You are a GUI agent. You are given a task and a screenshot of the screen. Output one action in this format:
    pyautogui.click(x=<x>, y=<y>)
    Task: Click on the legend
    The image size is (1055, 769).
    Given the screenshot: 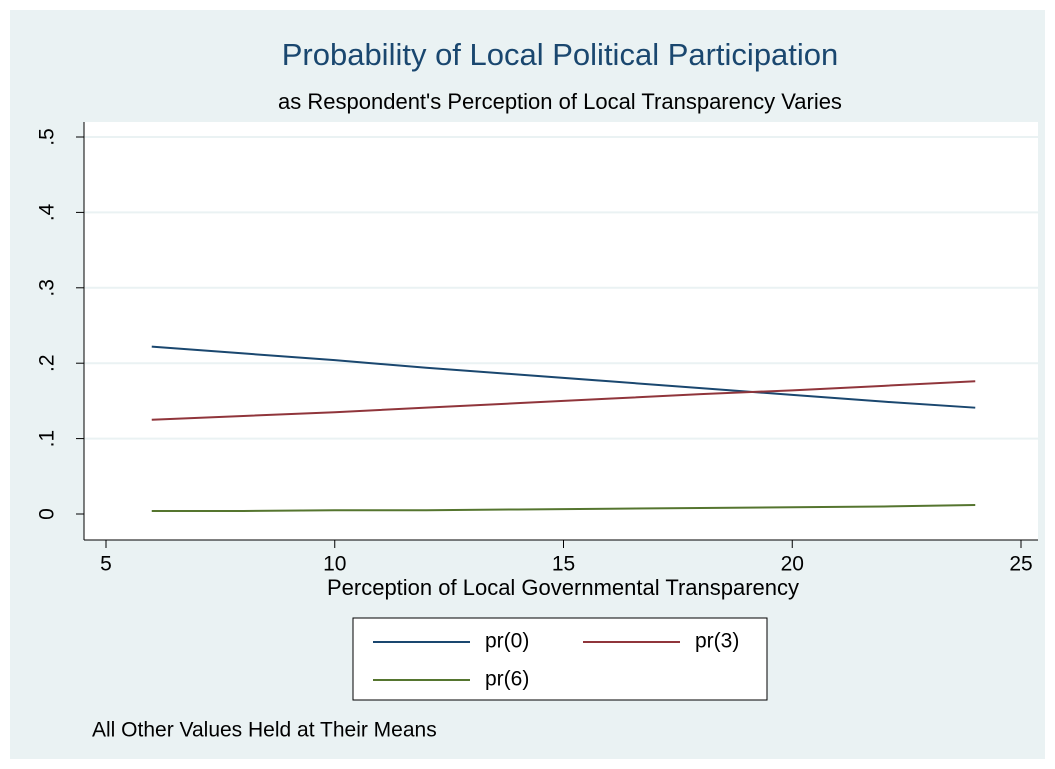 What is the action you would take?
    pyautogui.click(x=560, y=659)
    